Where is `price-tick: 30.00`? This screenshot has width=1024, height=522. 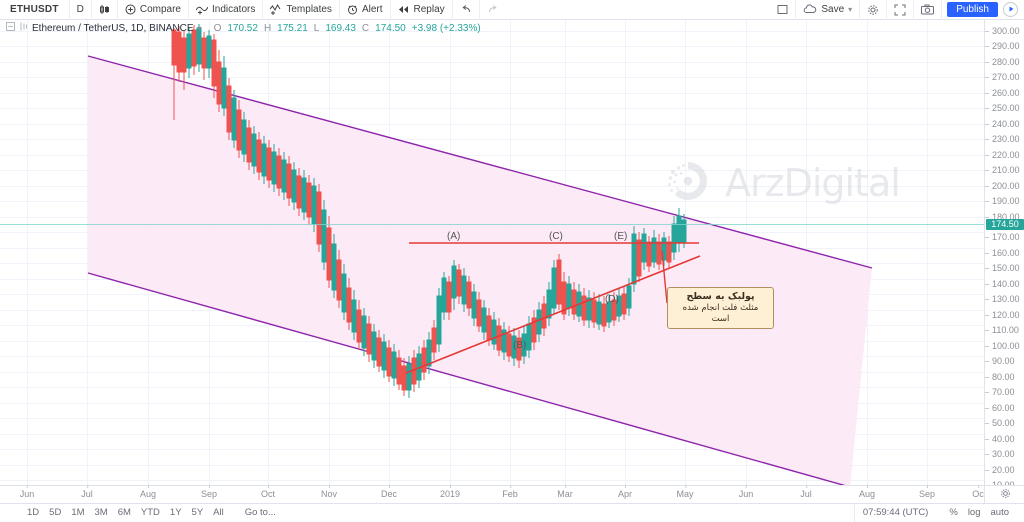
price-tick: 30.00 is located at coordinates (1004, 454).